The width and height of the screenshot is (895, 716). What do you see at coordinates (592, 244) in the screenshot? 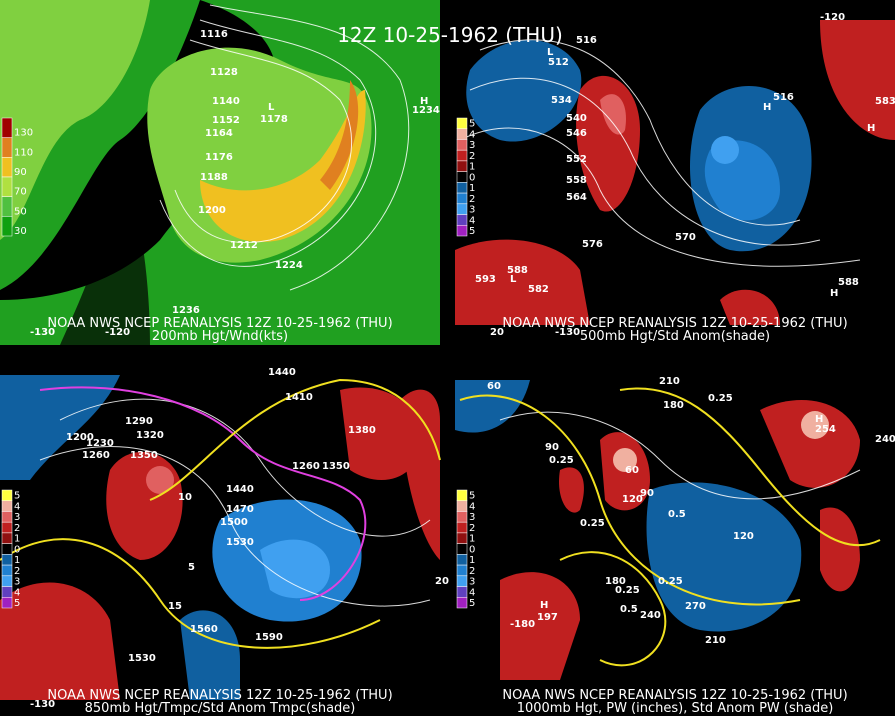
I see `contour-label: 576` at bounding box center [592, 244].